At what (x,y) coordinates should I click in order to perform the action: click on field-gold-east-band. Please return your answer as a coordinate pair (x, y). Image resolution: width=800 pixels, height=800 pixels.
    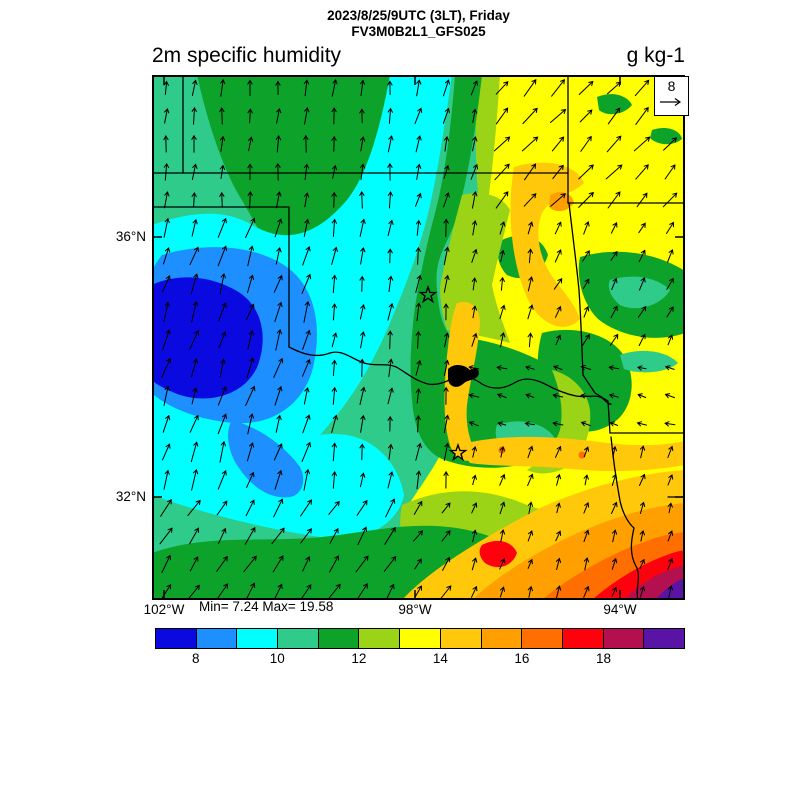
    Looking at the image, I should click on (574, 454).